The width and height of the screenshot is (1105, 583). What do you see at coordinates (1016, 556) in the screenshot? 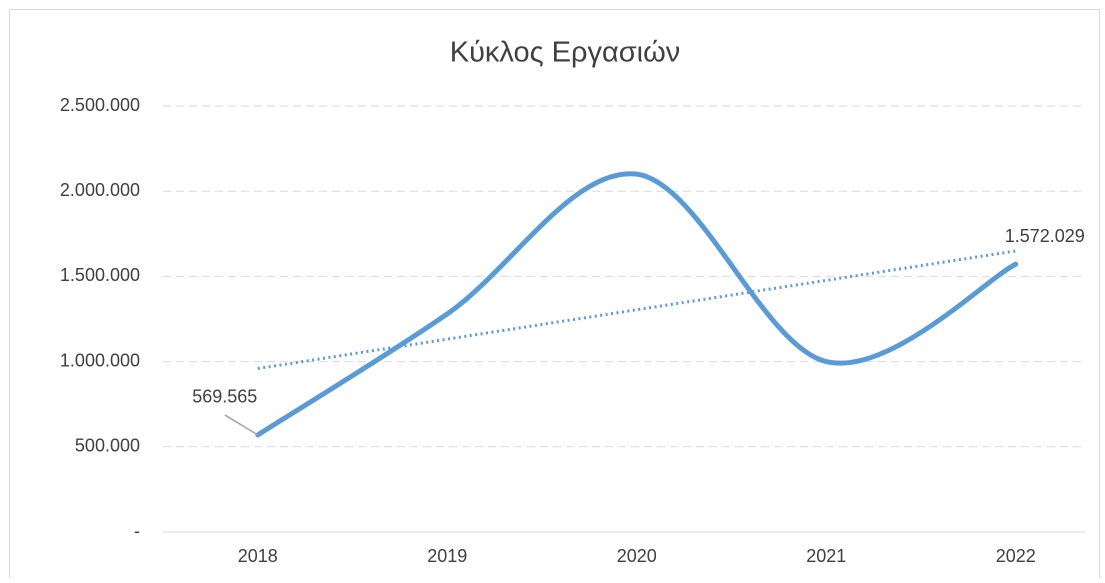
I see `x-tick-label: 2022` at bounding box center [1016, 556].